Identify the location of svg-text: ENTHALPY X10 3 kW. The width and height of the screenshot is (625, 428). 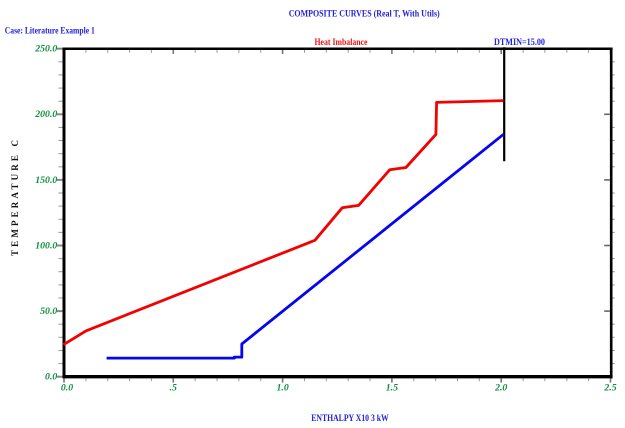
(350, 419).